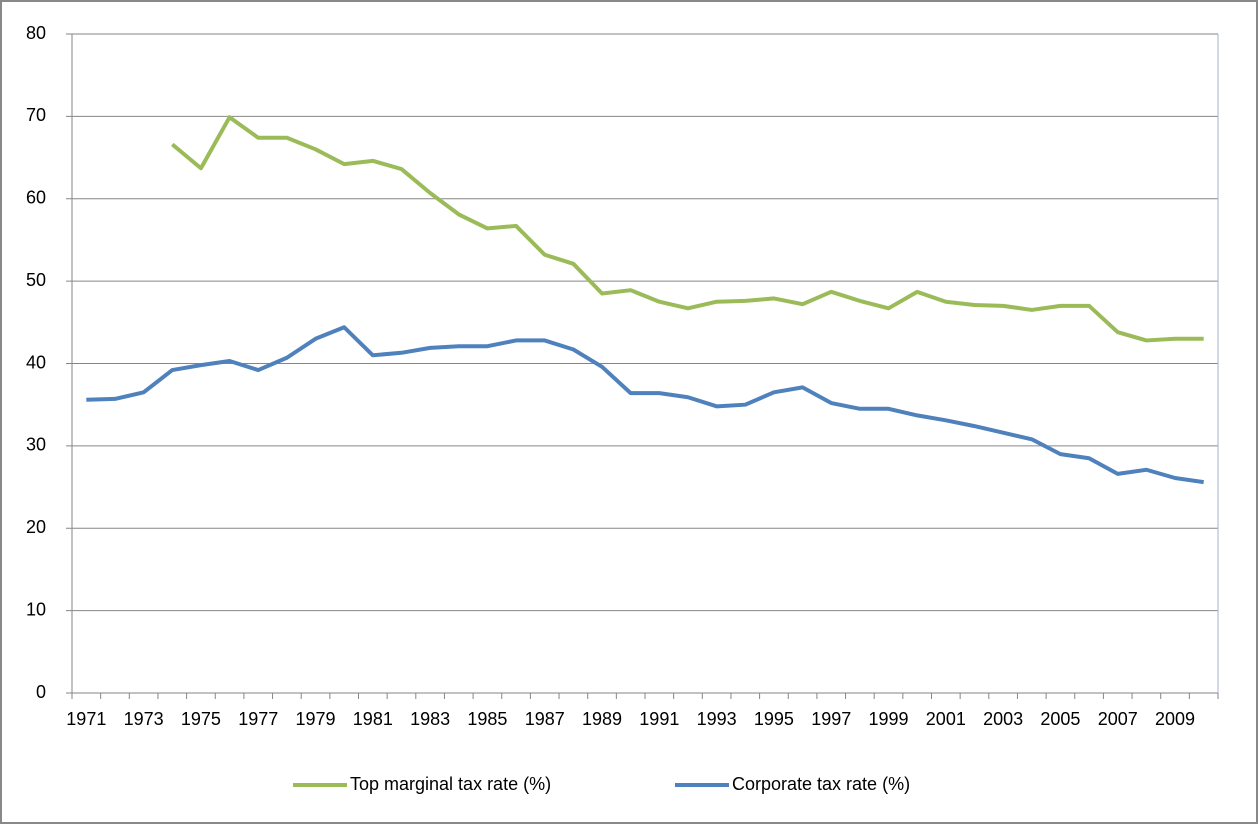 This screenshot has height=824, width=1258. Describe the element at coordinates (831, 719) in the screenshot. I see `x-tick-label: 1997` at that location.